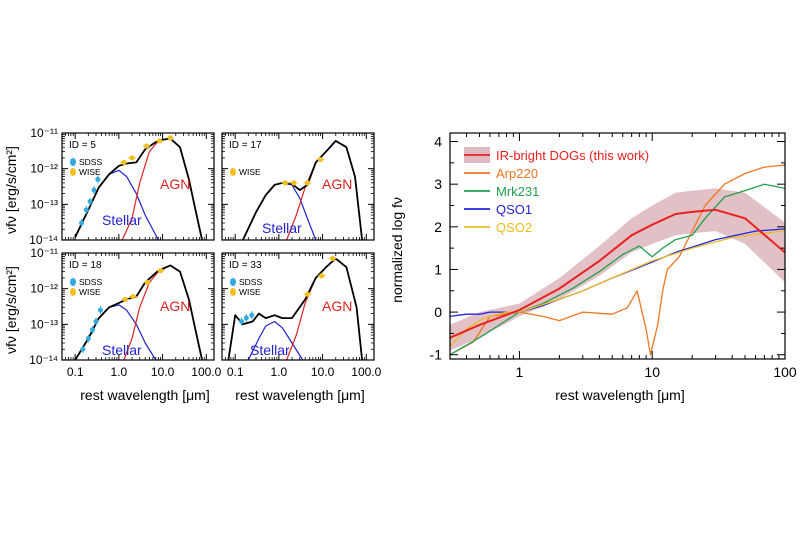  I want to click on panel-id-label: ID = 18, so click(85, 265).